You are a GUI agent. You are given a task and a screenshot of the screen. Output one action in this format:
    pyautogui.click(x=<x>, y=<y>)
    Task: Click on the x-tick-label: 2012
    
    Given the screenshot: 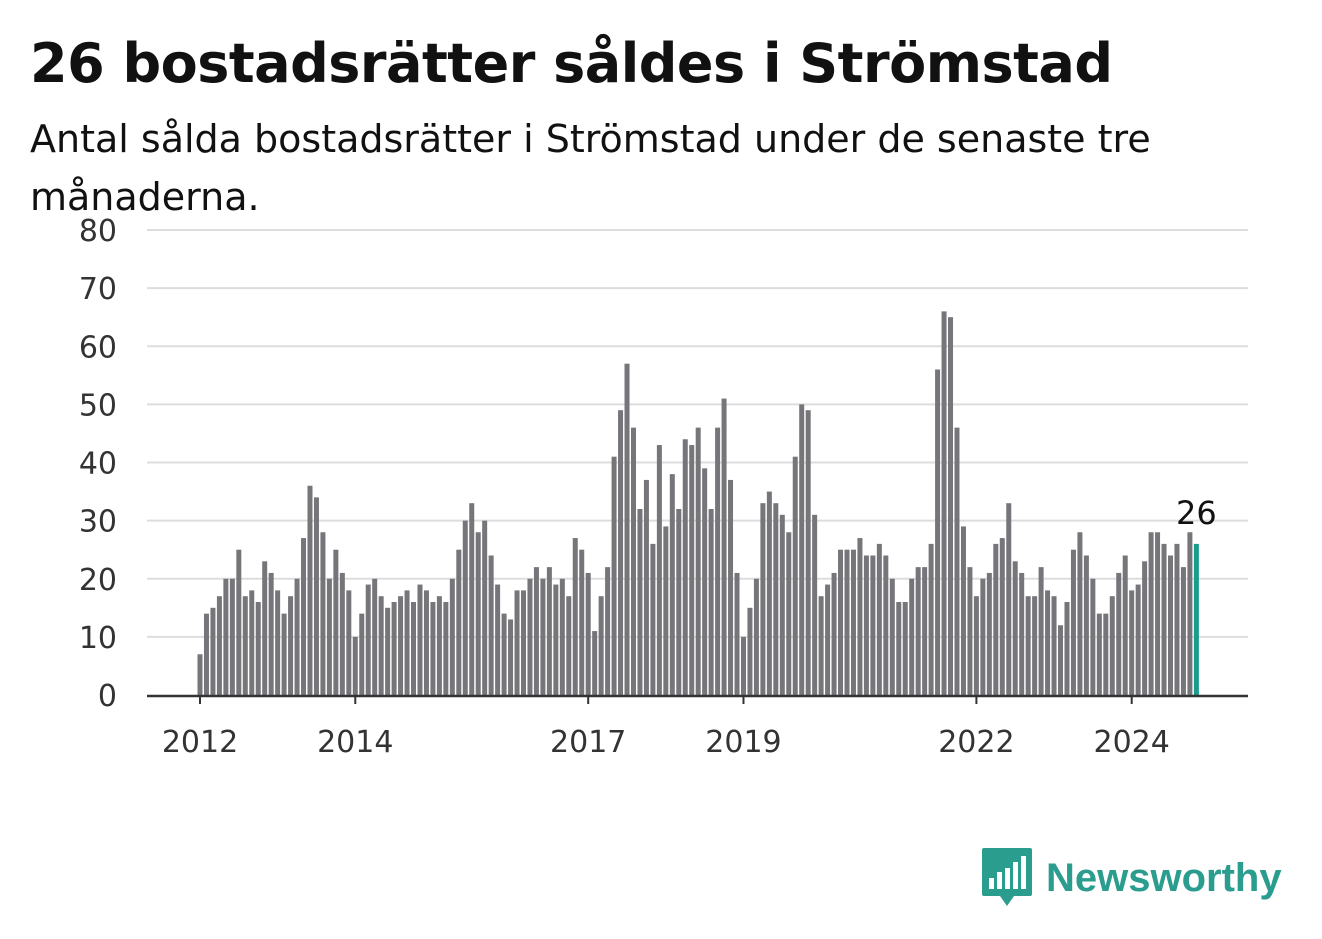 What is the action you would take?
    pyautogui.click(x=200, y=742)
    